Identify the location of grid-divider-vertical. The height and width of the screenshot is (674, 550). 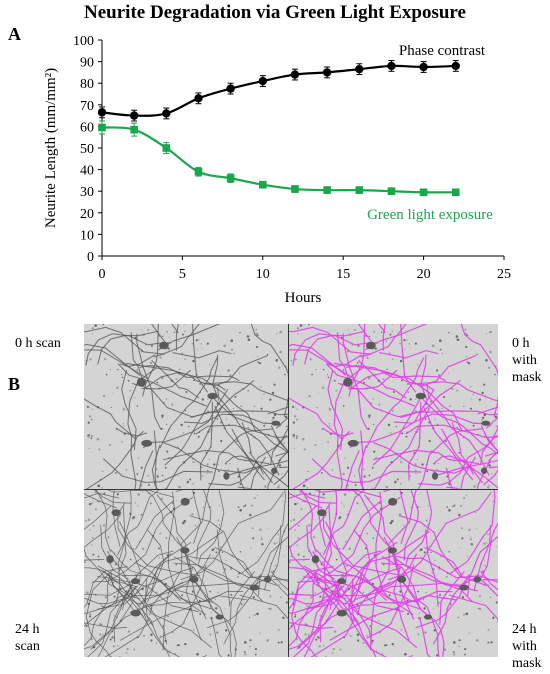
(288, 490).